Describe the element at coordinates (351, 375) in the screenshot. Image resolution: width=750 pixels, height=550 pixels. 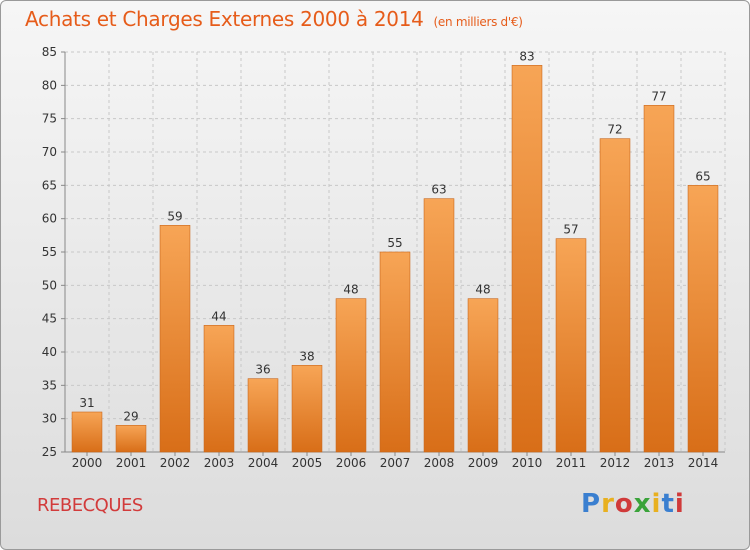
I see `bar-2006` at that location.